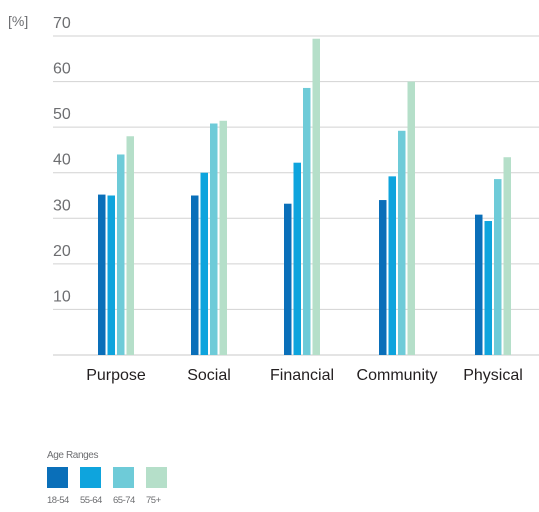 This screenshot has width=539, height=512. What do you see at coordinates (204, 263) in the screenshot?
I see `bar-55-64-social` at bounding box center [204, 263].